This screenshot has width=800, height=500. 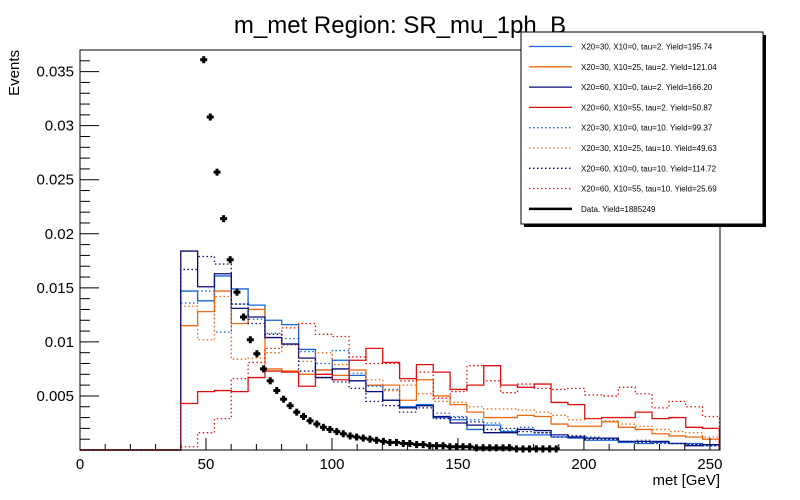 I want to click on y-tick-label: 0.015, so click(x=55, y=288).